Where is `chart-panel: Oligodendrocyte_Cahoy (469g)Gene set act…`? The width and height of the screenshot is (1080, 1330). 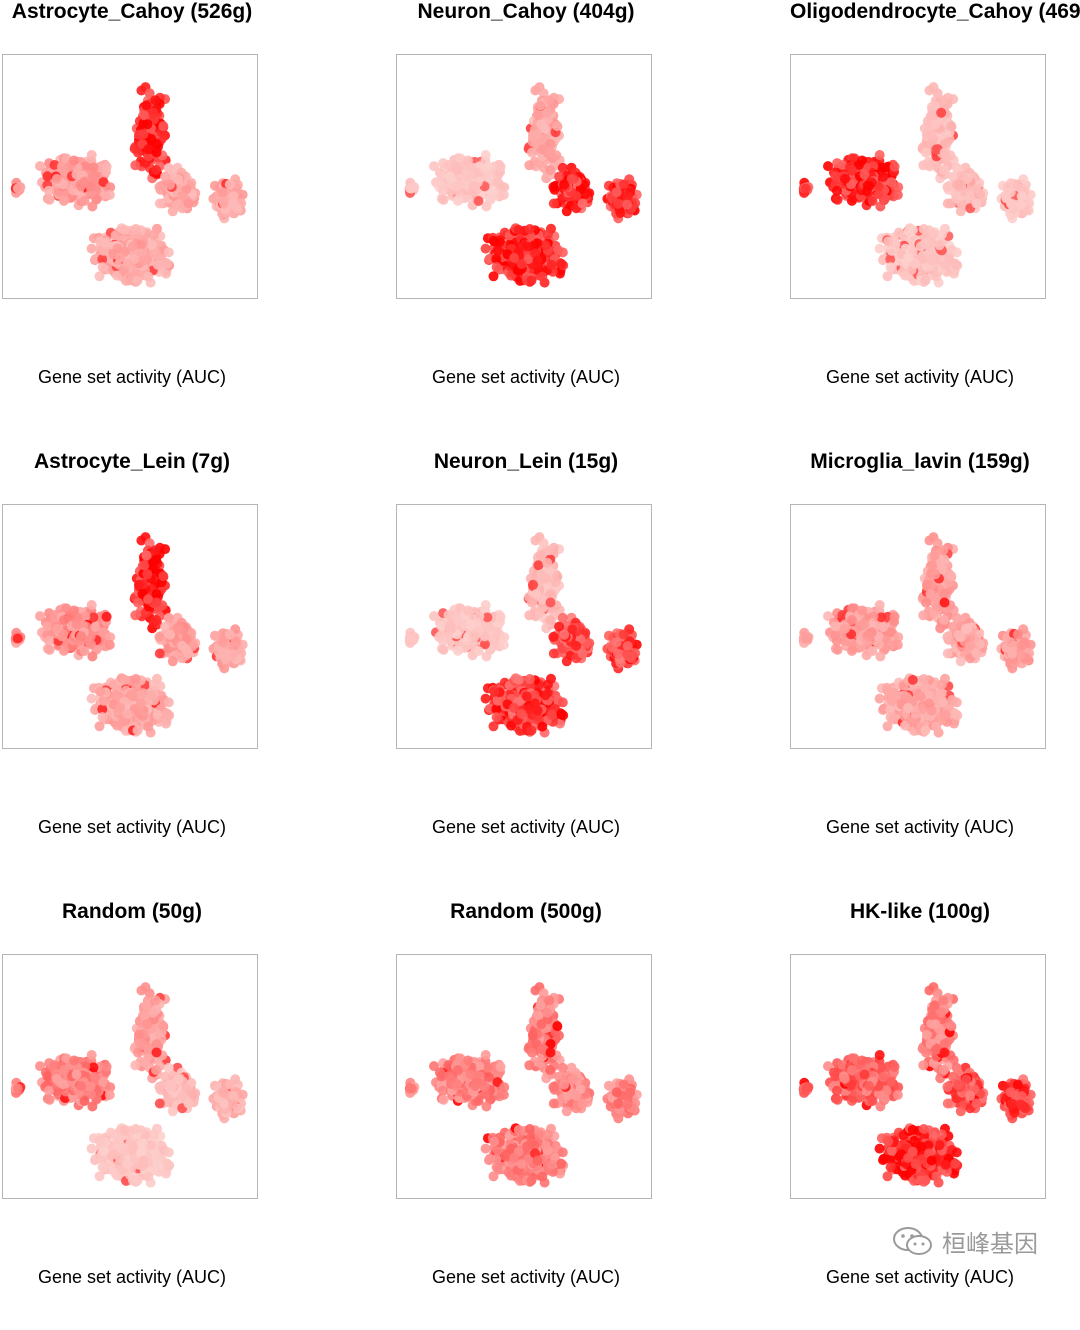
chart-panel: Oligodendrocyte_Cahoy (469g)Gene set act… is located at coordinates (935, 215).